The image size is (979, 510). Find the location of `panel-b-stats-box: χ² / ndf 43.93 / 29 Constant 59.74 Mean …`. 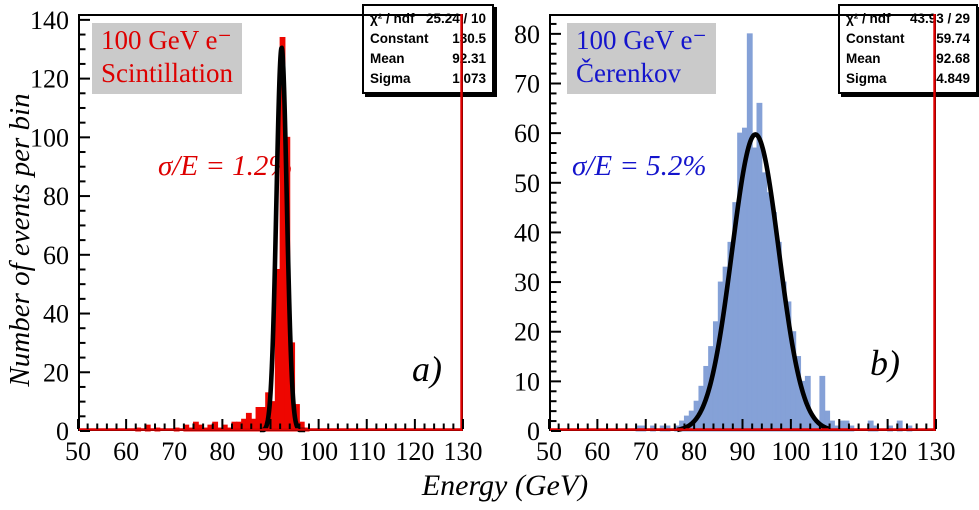

panel-b-stats-box: χ² / ndf 43.93 / 29 Constant 59.74 Mean … is located at coordinates (908, 49).